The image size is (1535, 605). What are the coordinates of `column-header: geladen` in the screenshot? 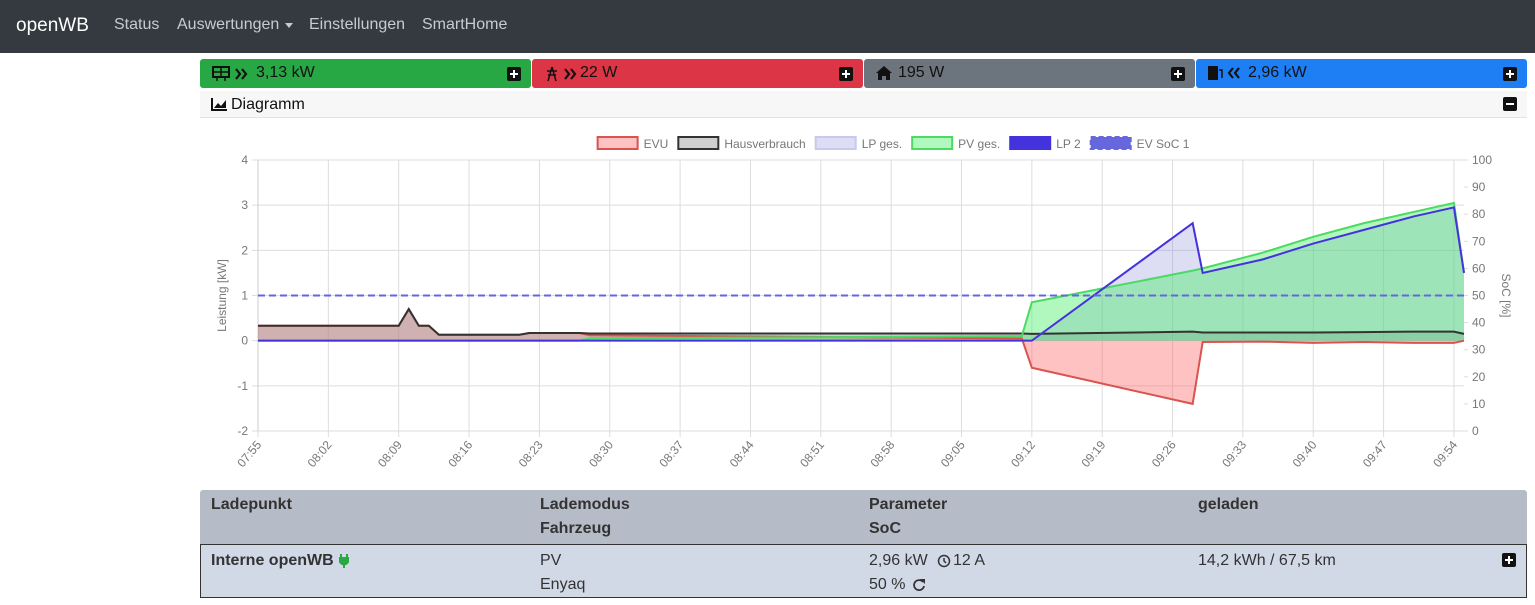 It's located at (1228, 504).